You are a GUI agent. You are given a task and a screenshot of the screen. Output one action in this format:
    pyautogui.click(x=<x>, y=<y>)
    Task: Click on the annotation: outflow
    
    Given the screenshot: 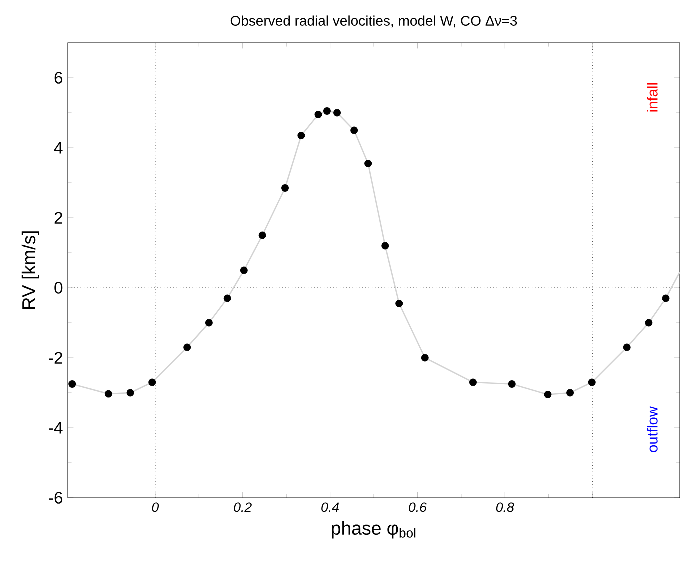 What is the action you would take?
    pyautogui.click(x=652, y=429)
    